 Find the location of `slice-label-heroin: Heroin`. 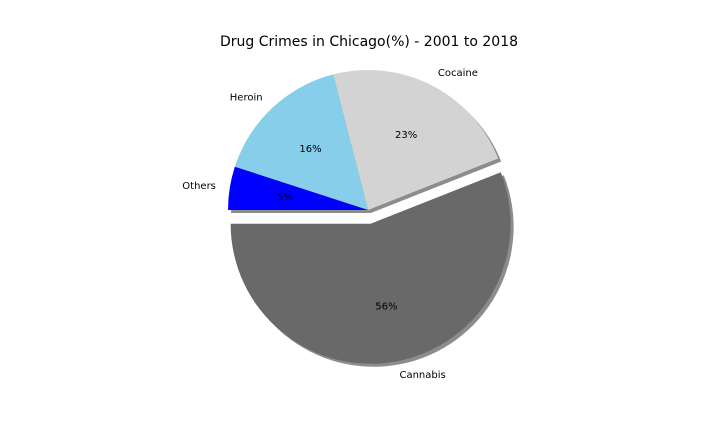

slice-label-heroin: Heroin is located at coordinates (246, 98).